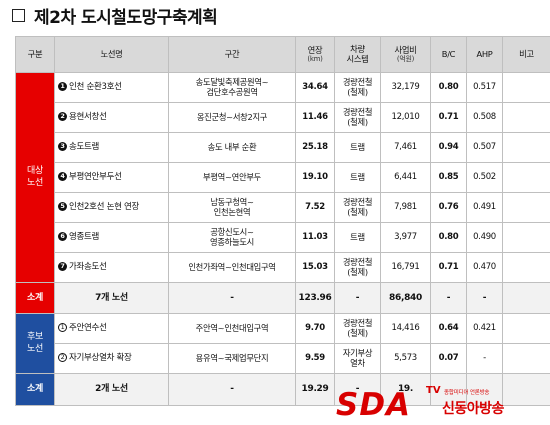 The height and width of the screenshot is (425, 550). I want to click on subtotal-ahp: -, so click(484, 298).